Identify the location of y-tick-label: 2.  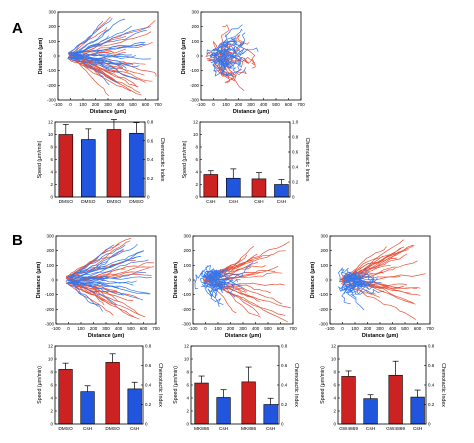
(187, 411).